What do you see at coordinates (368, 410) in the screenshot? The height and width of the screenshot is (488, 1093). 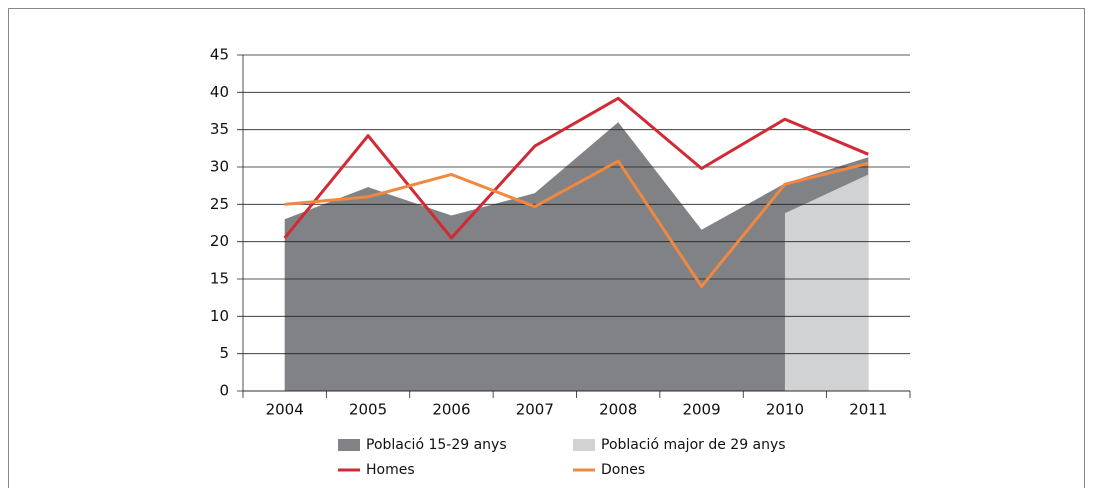 I see `x-tick-label: 2005` at bounding box center [368, 410].